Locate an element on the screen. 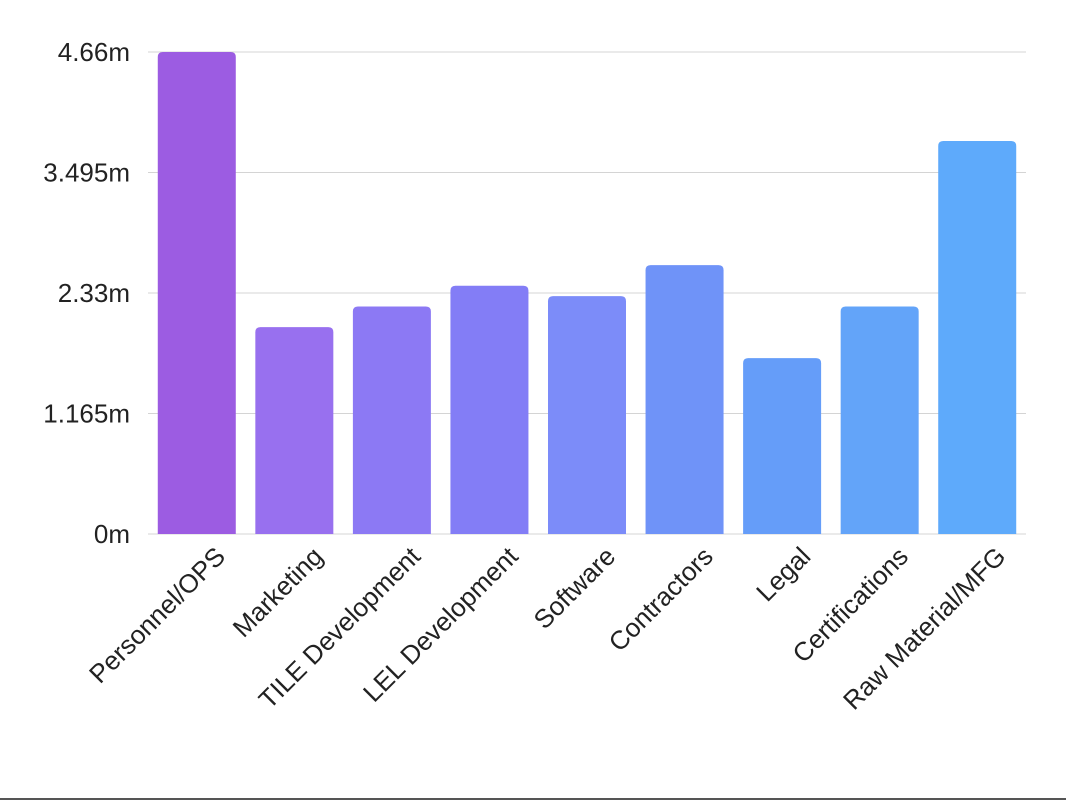  x-tick-label: Marketing is located at coordinates (278, 592).